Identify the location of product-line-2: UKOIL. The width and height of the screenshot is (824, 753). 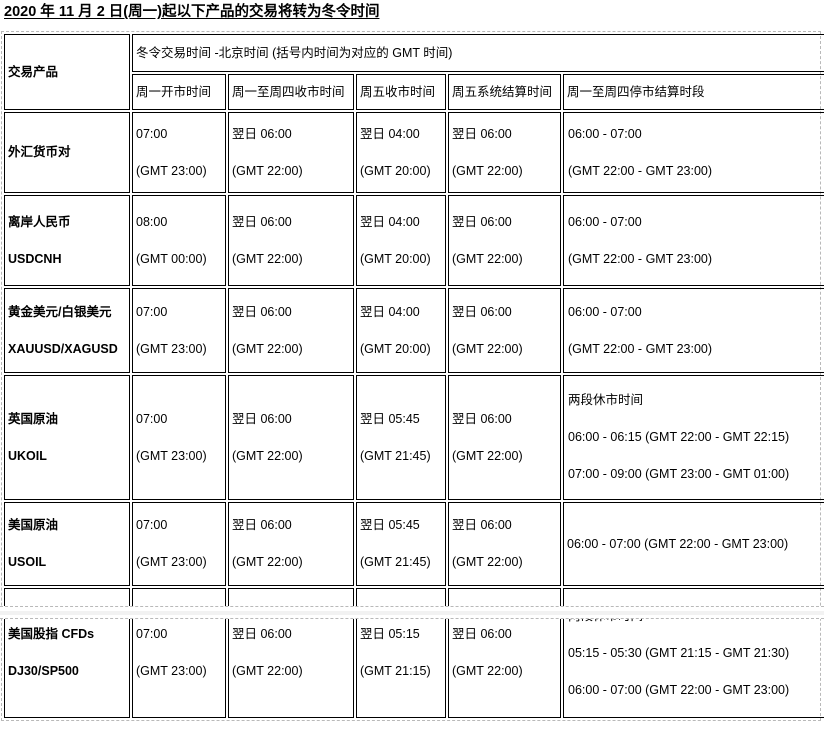
(27, 455).